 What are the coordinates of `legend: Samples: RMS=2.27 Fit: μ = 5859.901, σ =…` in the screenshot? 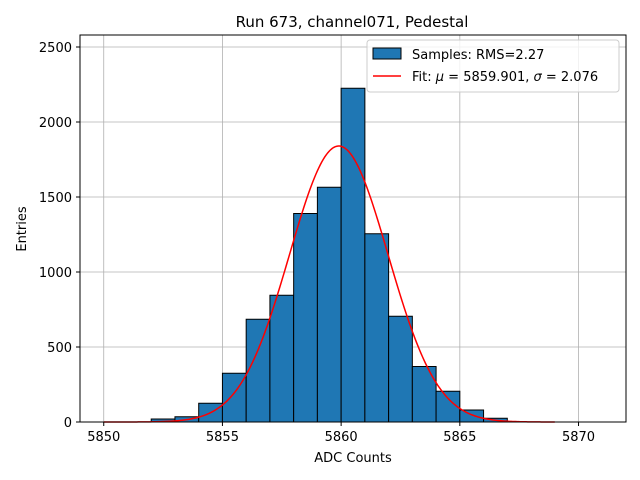 It's located at (493, 66).